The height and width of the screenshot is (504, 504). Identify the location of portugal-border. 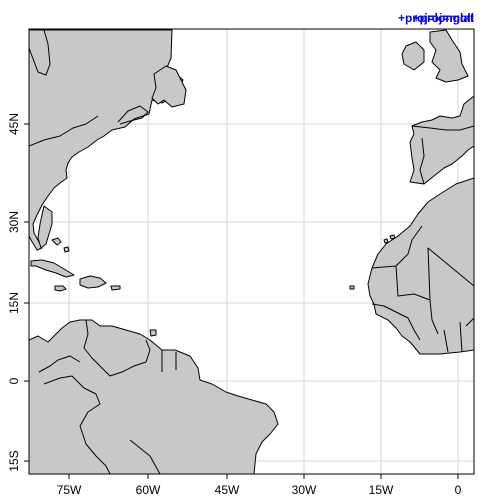
(422, 161).